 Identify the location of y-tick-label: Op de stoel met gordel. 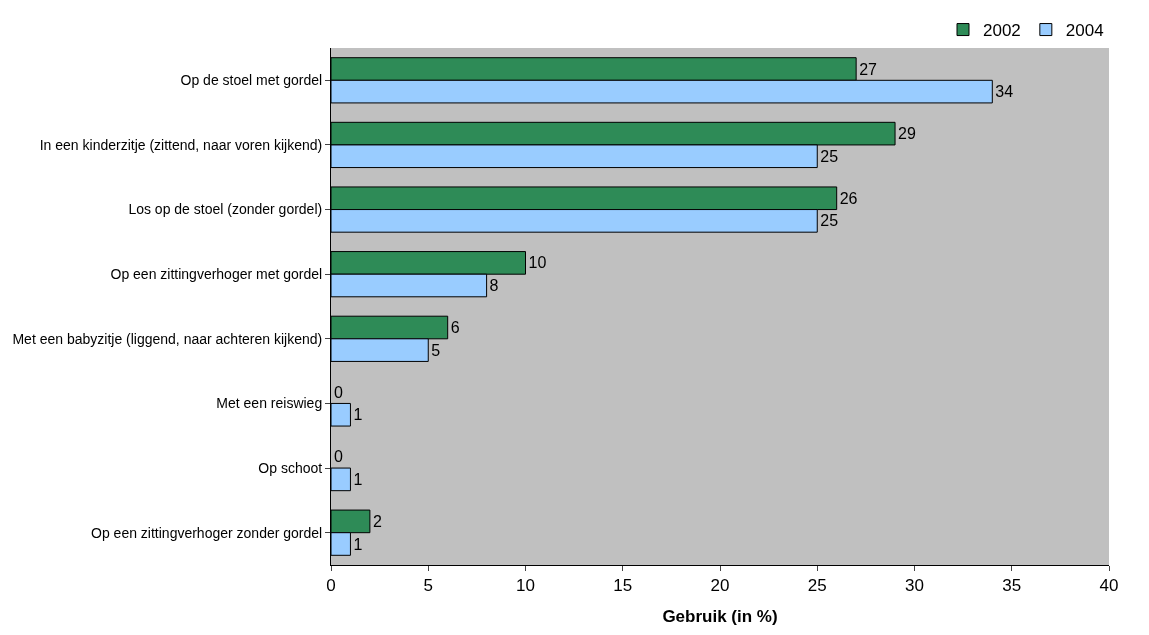
(251, 80).